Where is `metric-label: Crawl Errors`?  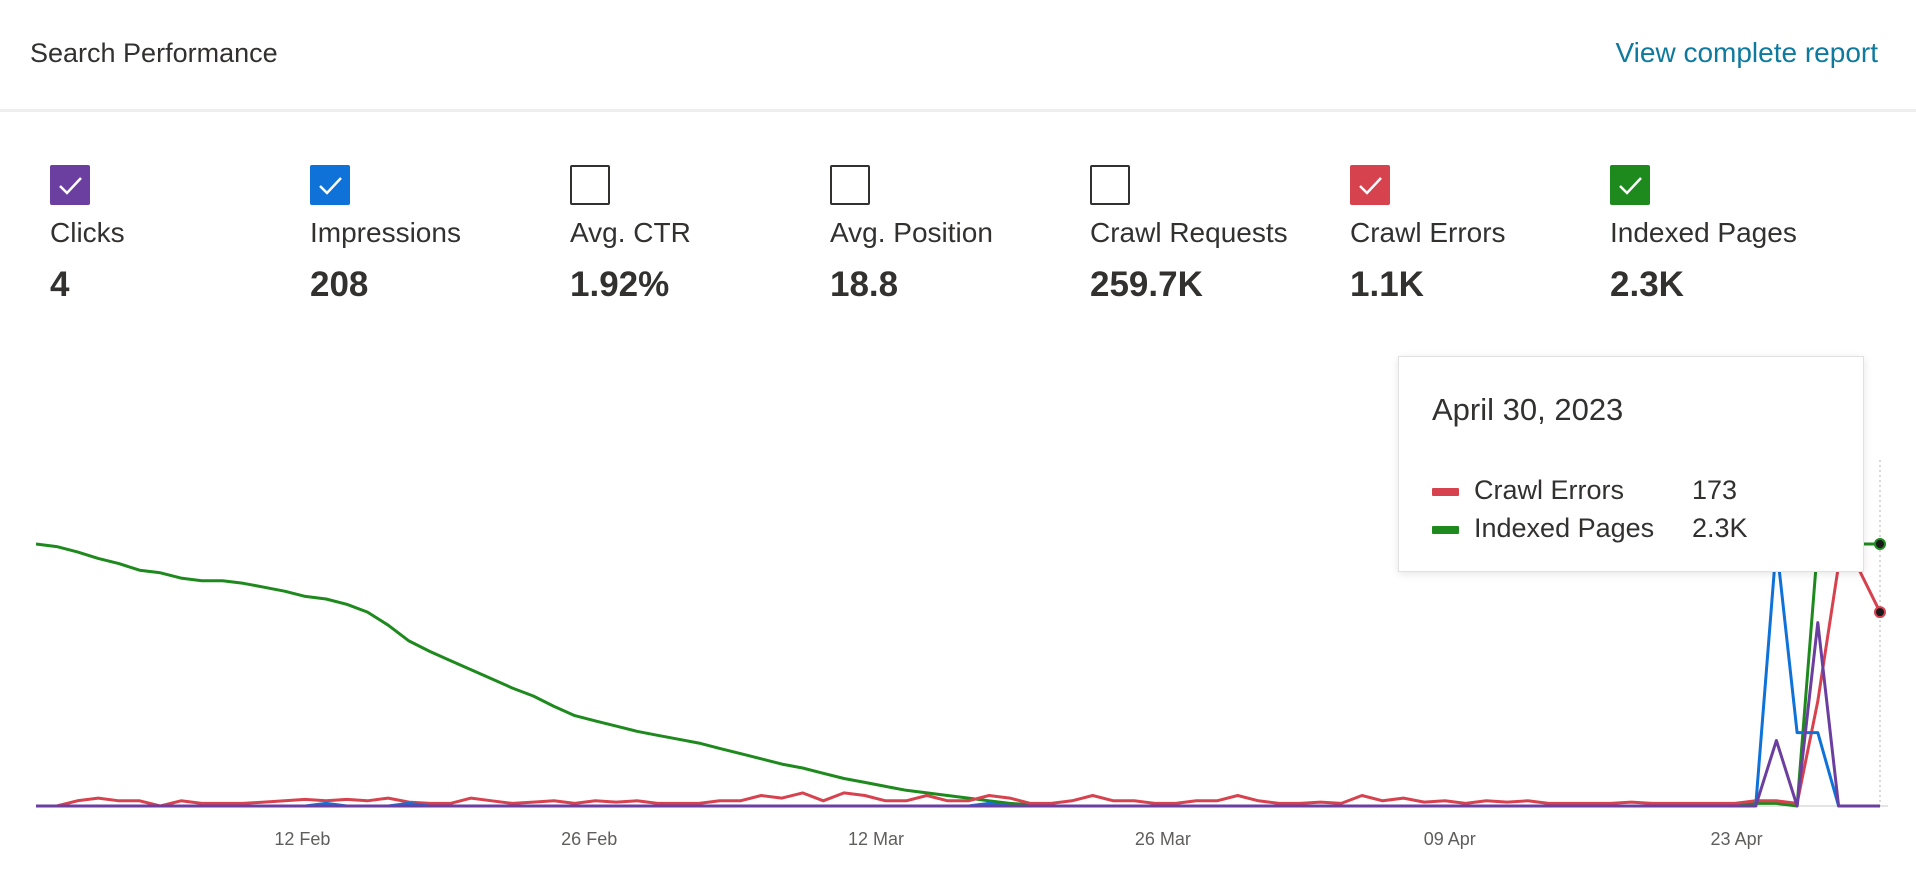 metric-label: Crawl Errors is located at coordinates (1428, 232).